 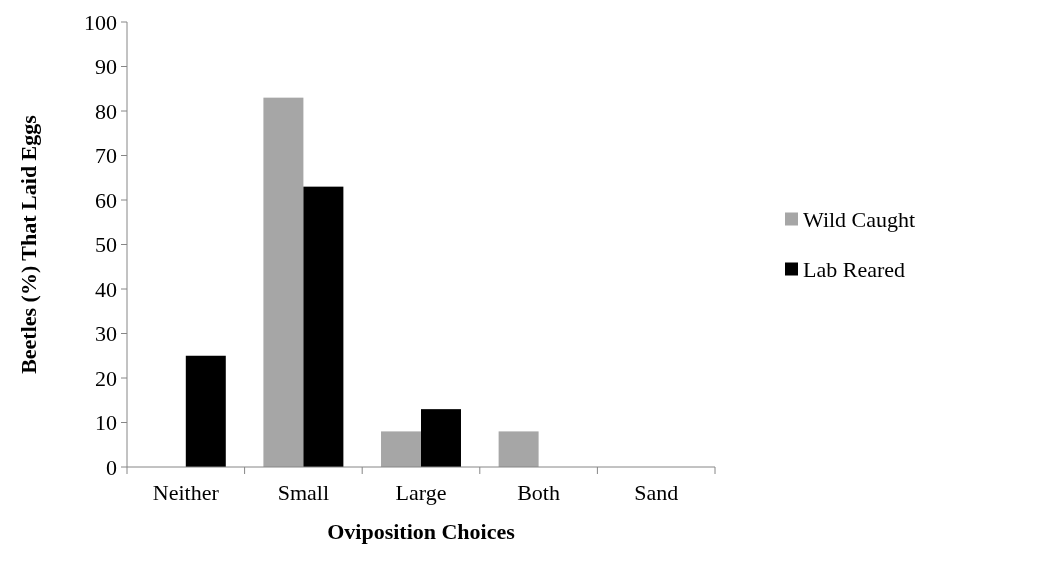 What do you see at coordinates (656, 492) in the screenshot?
I see `x-tick-label: Sand` at bounding box center [656, 492].